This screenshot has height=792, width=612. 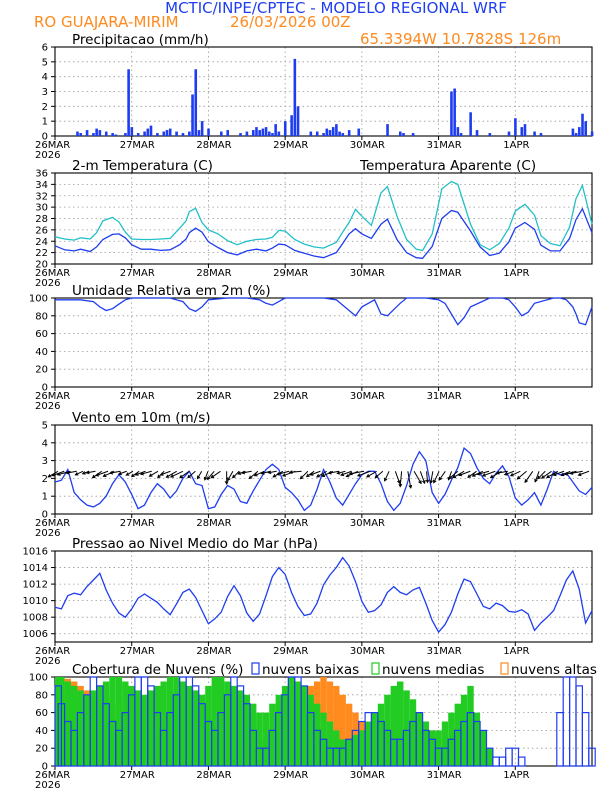 What do you see at coordinates (38, 678) in the screenshot?
I see `y-tick-label: 100` at bounding box center [38, 678].